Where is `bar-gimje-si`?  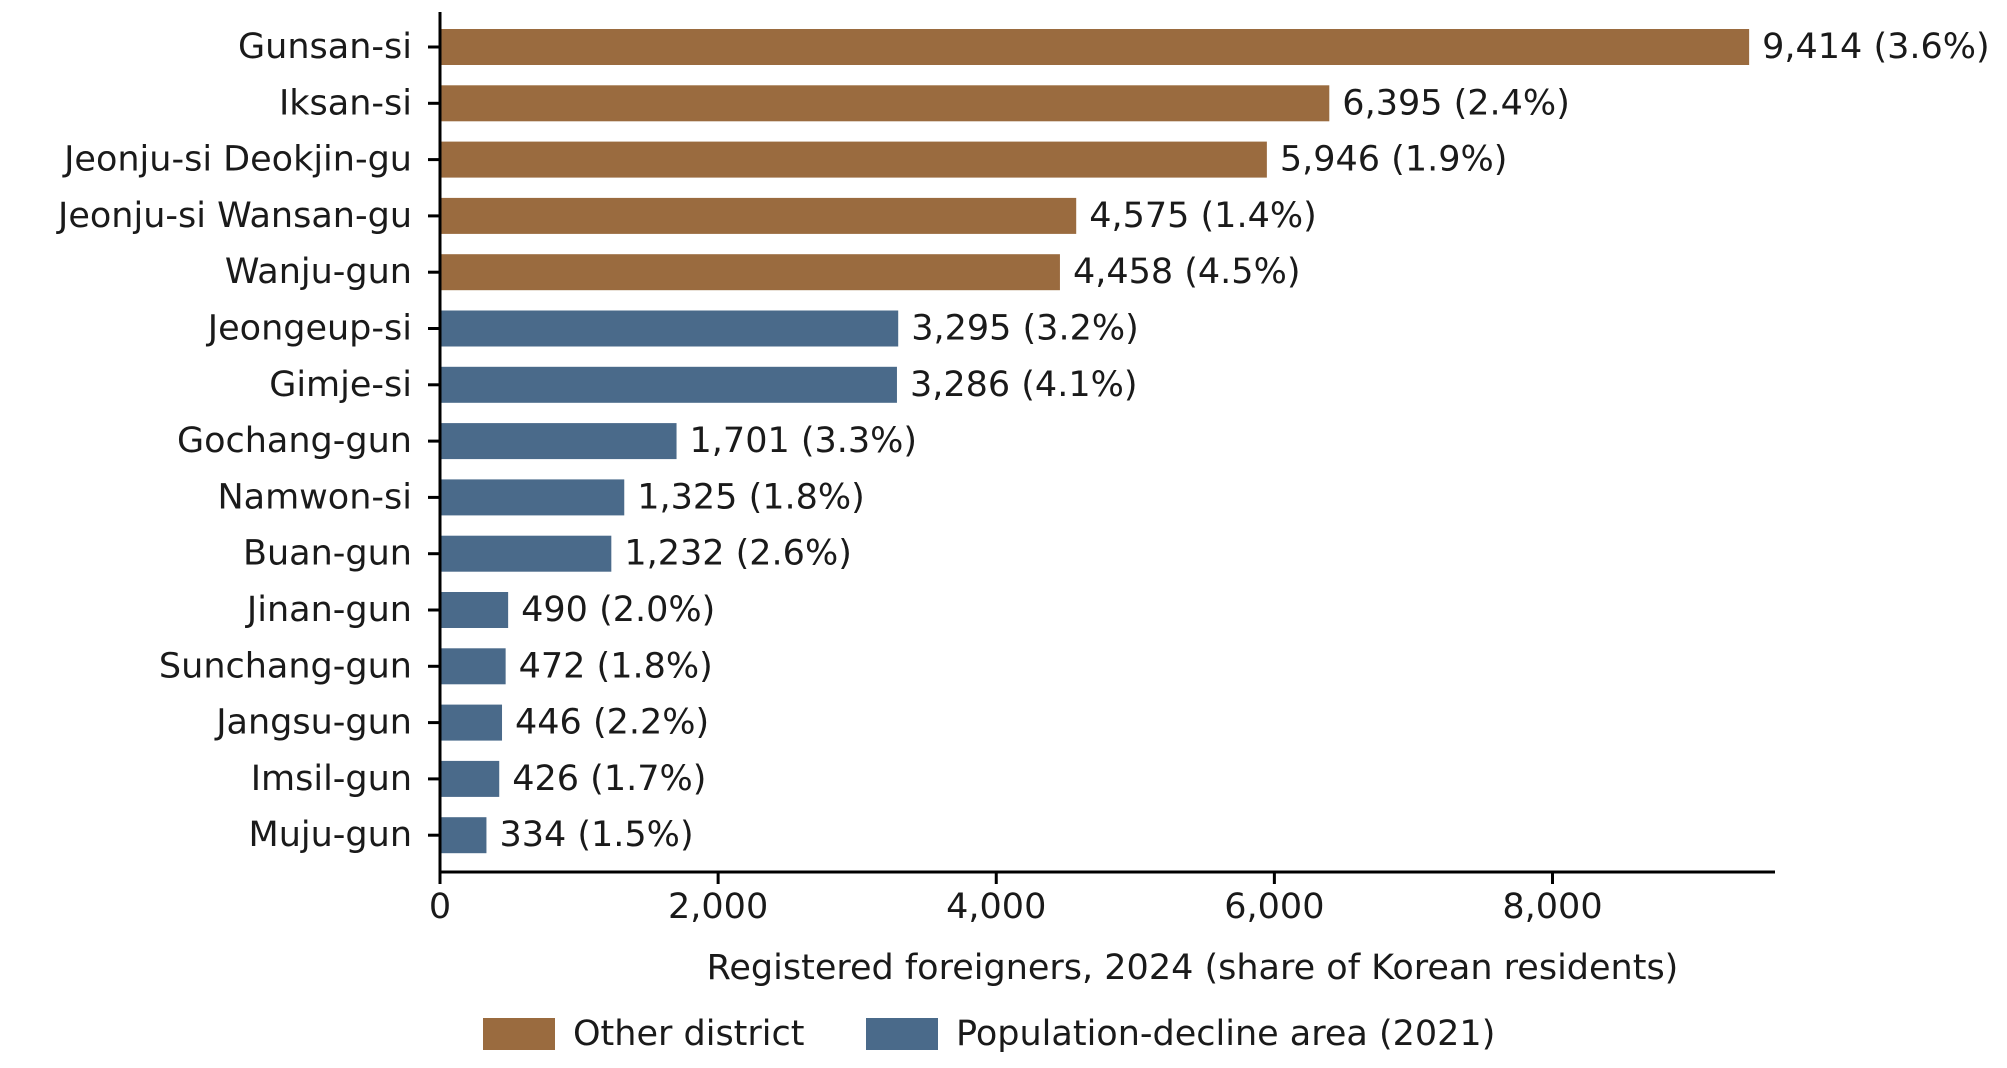 bar-gimje-si is located at coordinates (668, 384).